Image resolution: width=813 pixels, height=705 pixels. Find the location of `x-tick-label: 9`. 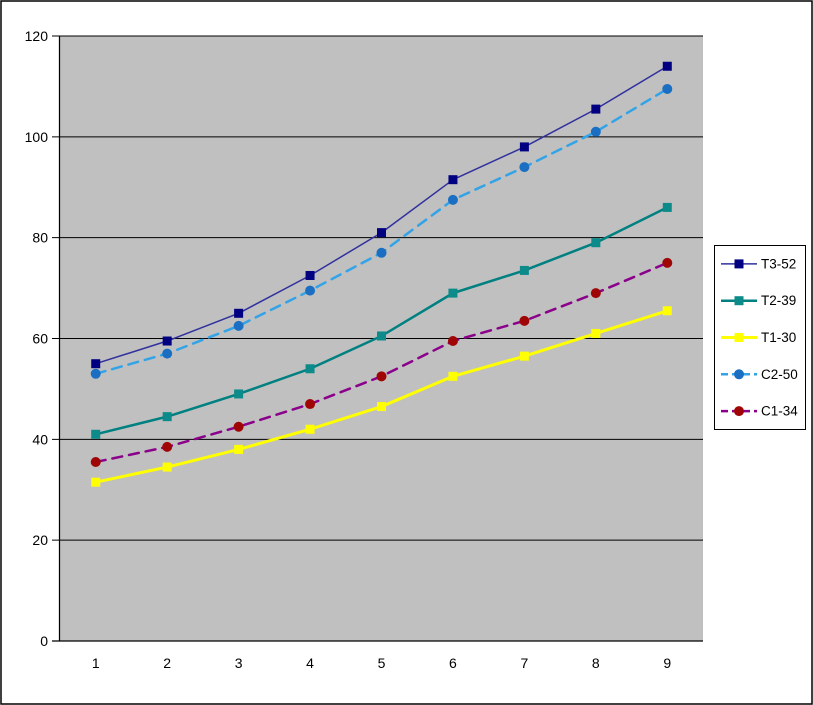

x-tick-label: 9 is located at coordinates (667, 663).